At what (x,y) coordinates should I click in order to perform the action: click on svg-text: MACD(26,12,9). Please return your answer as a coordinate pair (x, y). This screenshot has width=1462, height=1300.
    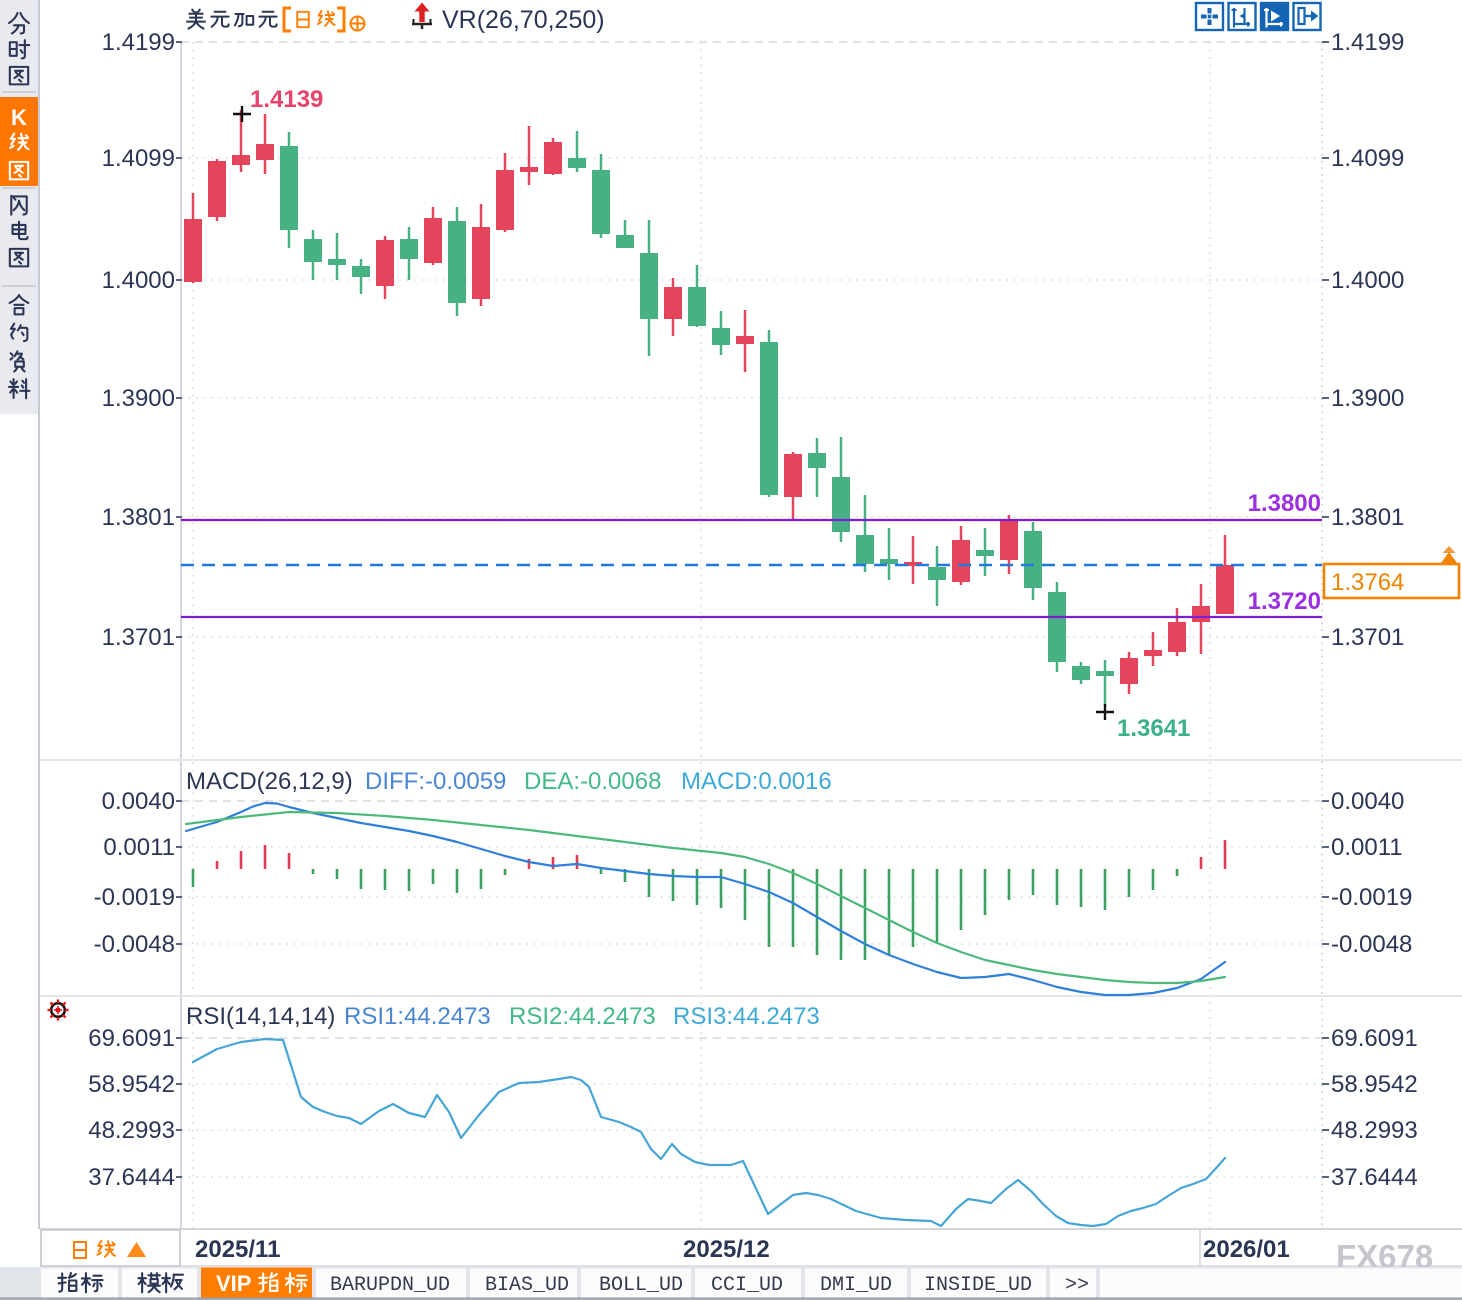
    Looking at the image, I should click on (269, 781).